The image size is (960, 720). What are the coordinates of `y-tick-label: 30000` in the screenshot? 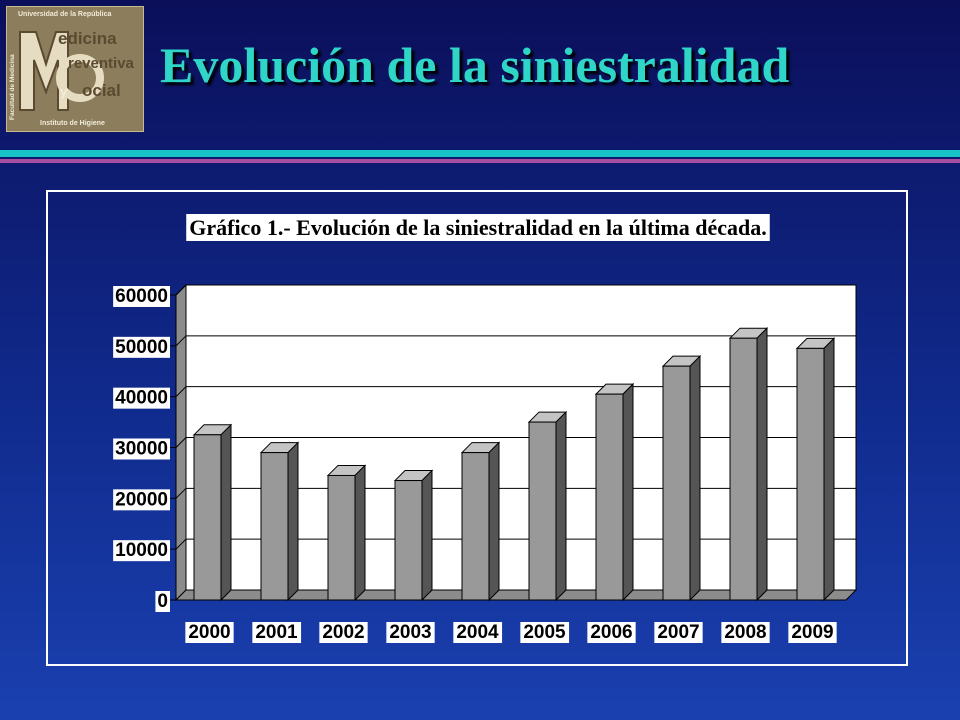 It's located at (141, 449).